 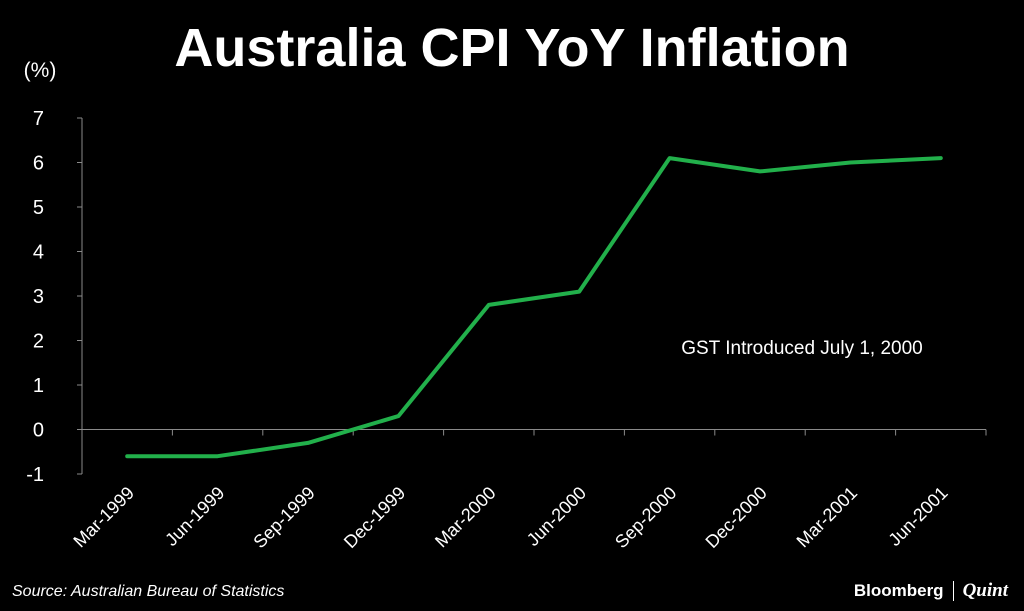 What do you see at coordinates (802, 348) in the screenshot?
I see `annotation-gst: GST Introduced July 1, 2000` at bounding box center [802, 348].